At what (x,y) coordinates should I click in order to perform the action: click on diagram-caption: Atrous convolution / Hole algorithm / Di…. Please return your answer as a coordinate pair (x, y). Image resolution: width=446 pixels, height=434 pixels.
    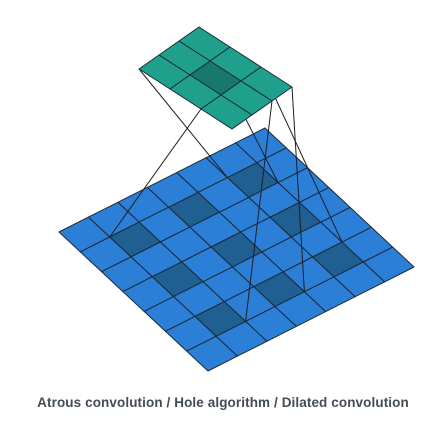
    Looking at the image, I should click on (223, 402).